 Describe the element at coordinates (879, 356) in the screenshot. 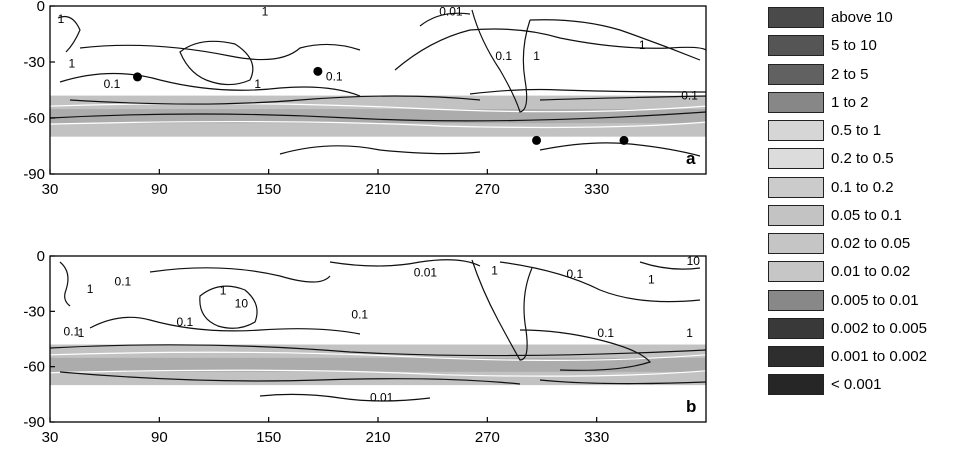

I see `legend-label: 0.001 to 0.002` at that location.